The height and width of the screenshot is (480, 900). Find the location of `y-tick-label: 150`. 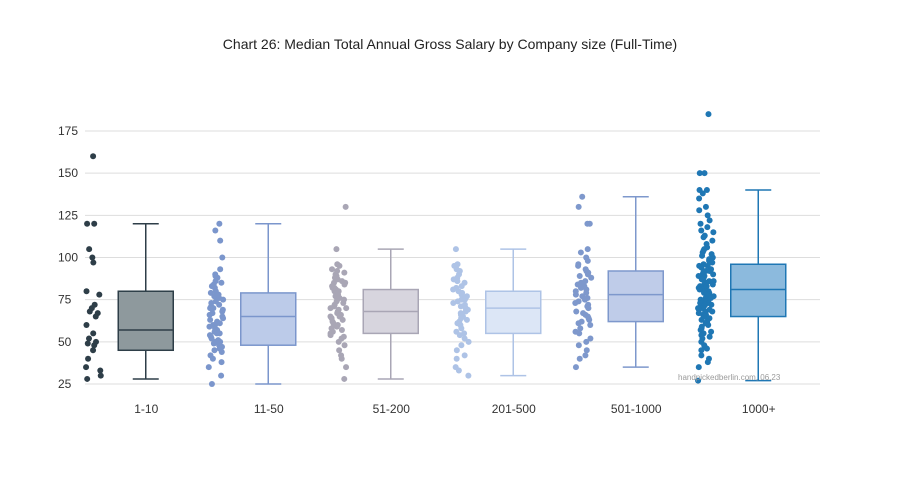

y-tick-label: 150 is located at coordinates (68, 173).